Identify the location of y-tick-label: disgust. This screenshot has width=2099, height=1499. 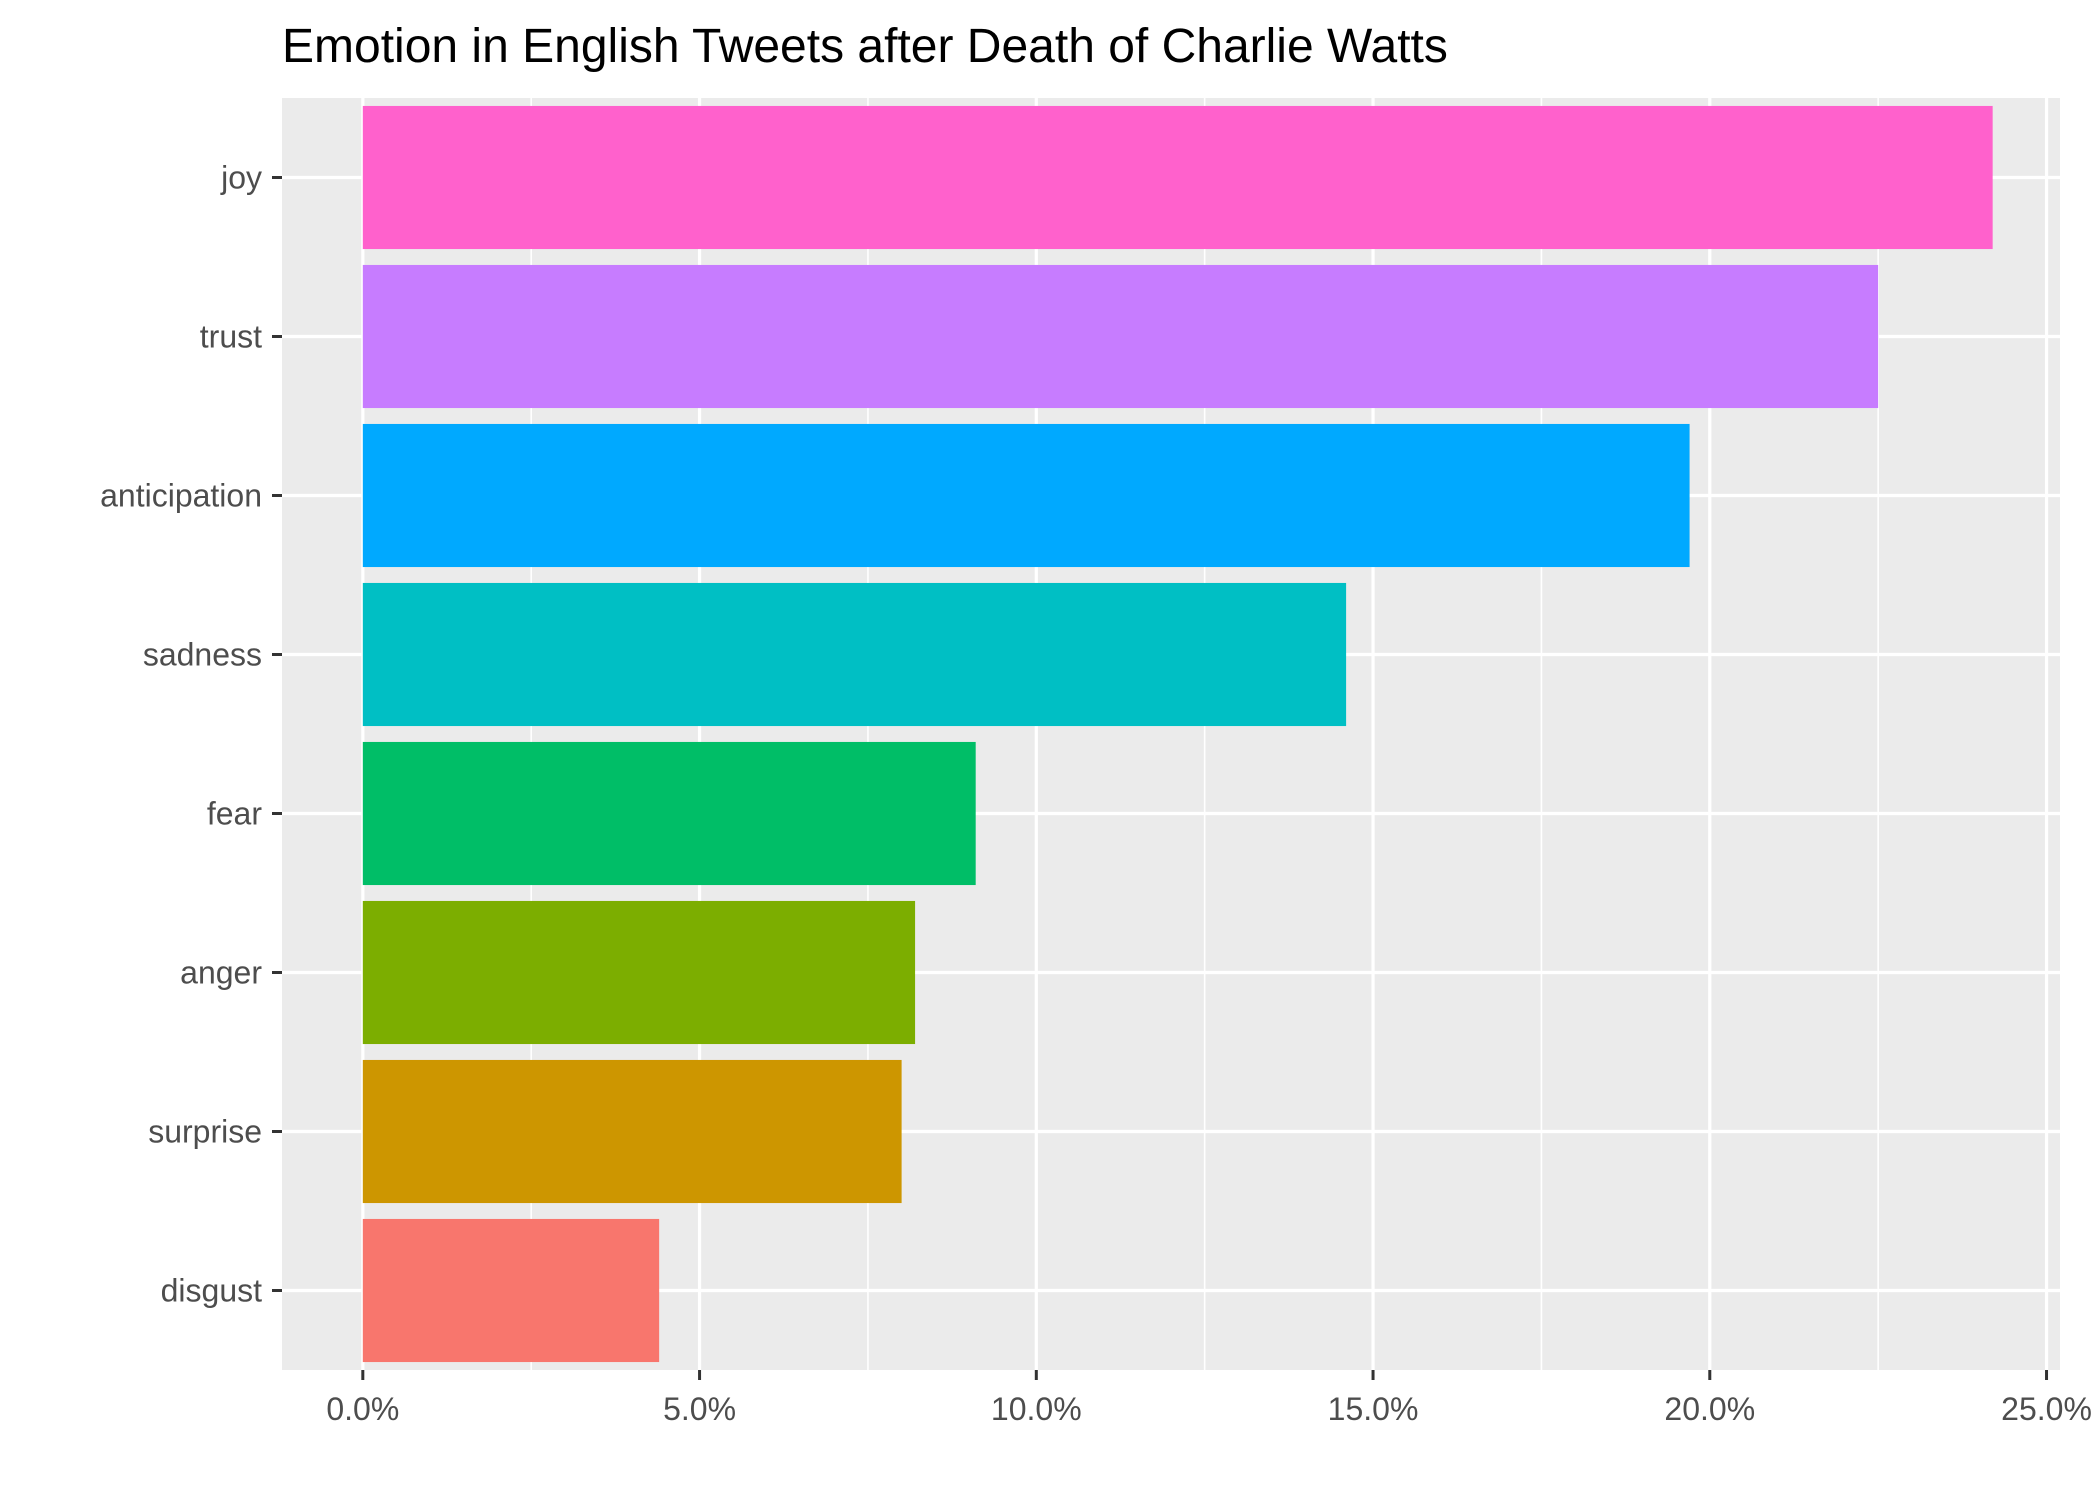
(212, 1291).